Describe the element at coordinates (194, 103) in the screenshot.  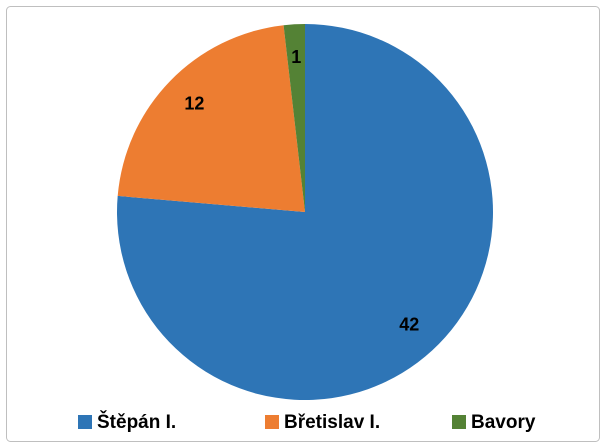
I see `data-label: 12` at that location.